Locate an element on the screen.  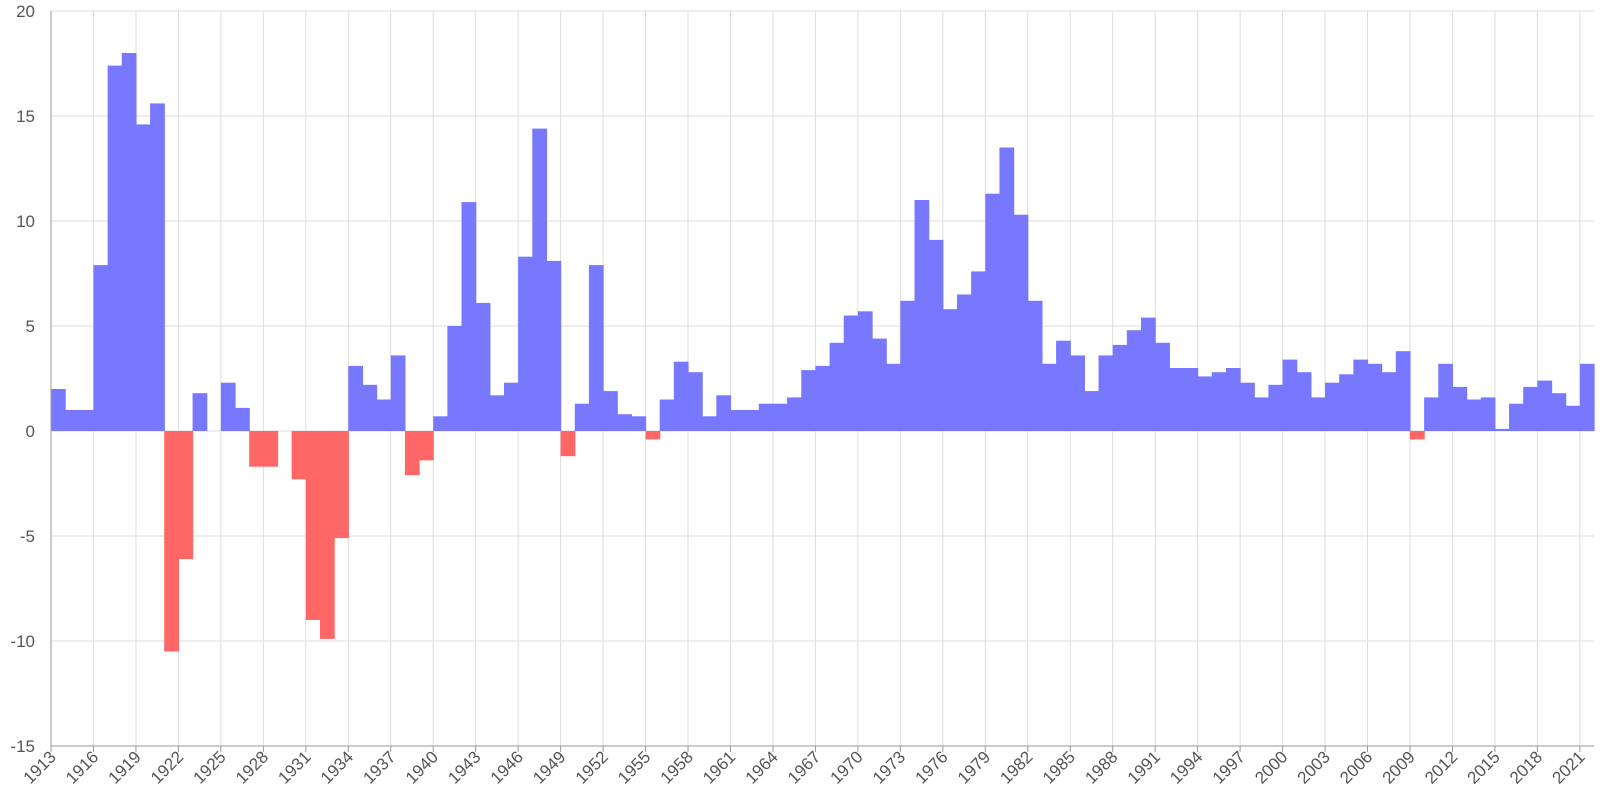
x-tick-label: 1931 is located at coordinates (294, 767).